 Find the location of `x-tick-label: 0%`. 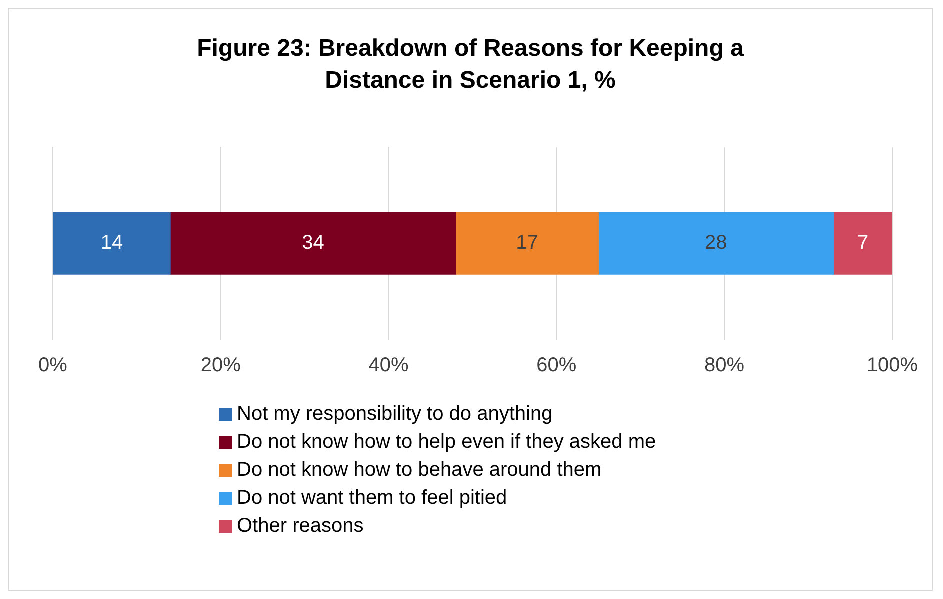

x-tick-label: 0% is located at coordinates (53, 365).